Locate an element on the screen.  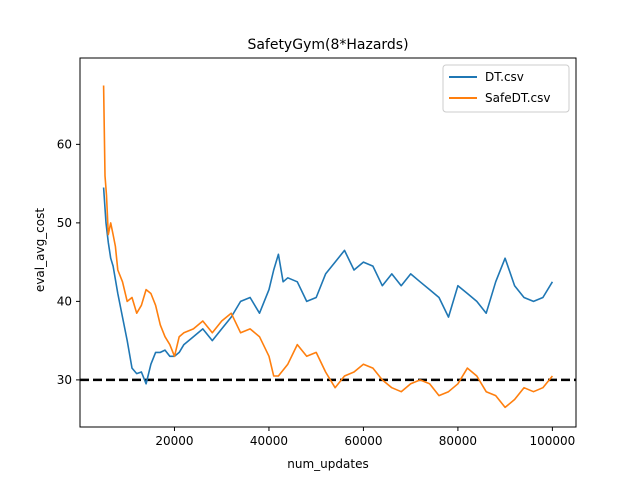
x-tick-label: 60000 is located at coordinates (363, 441).